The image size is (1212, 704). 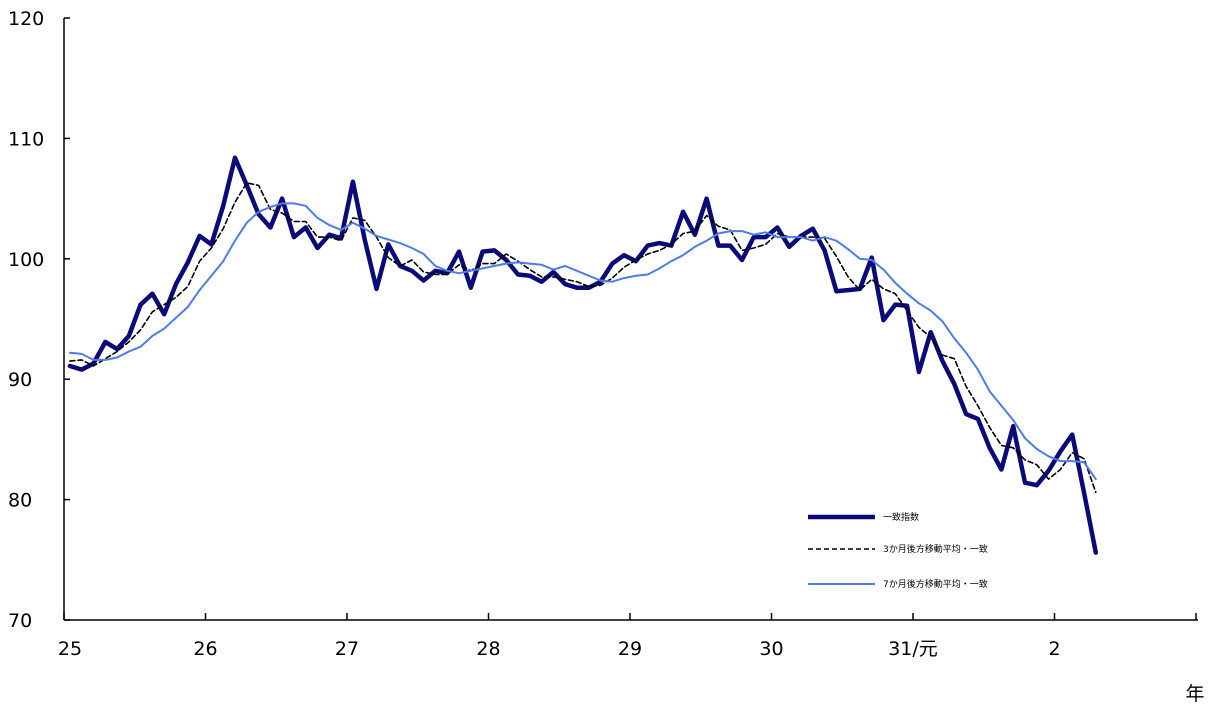 I want to click on x-ticks: 25 26 27 28 29 30 31/元 2, so click(x=627, y=636).